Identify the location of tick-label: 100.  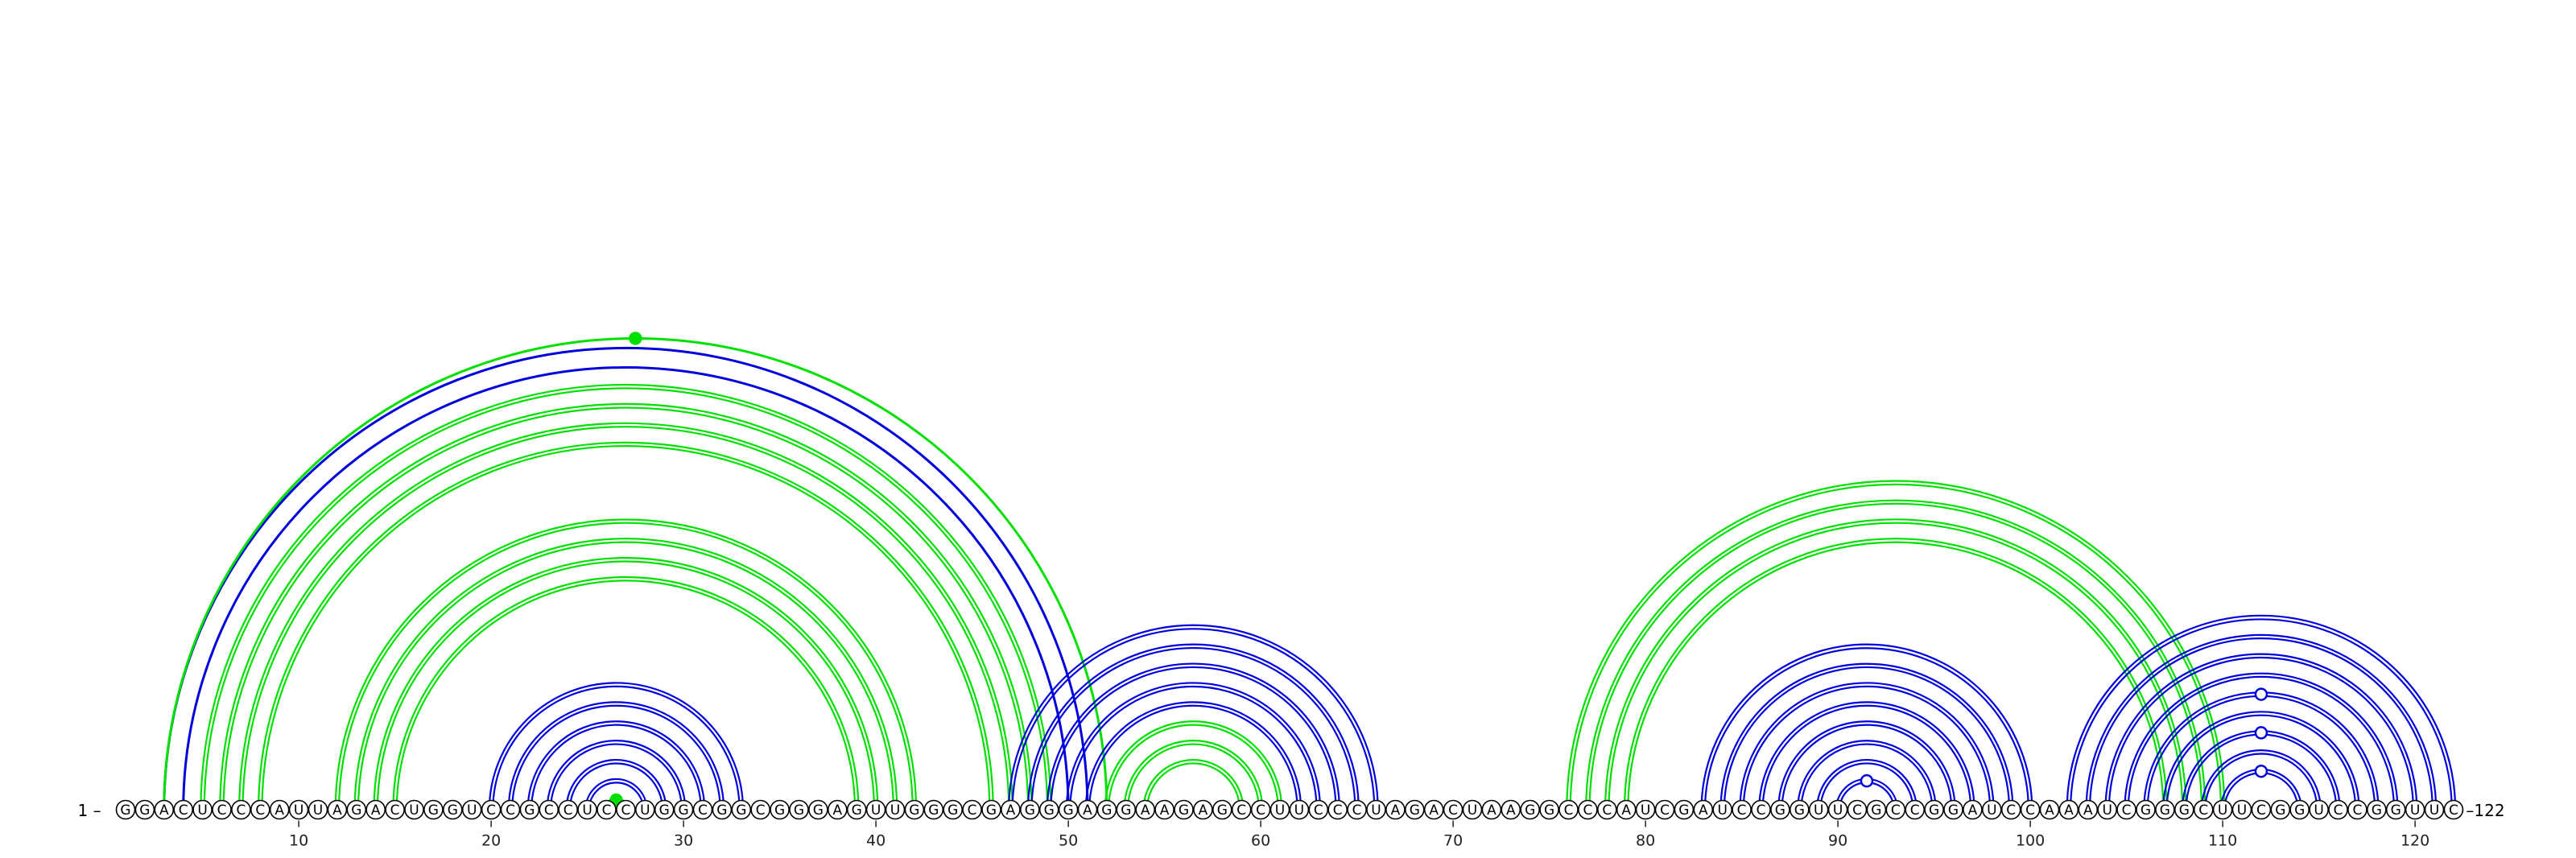
(2030, 841).